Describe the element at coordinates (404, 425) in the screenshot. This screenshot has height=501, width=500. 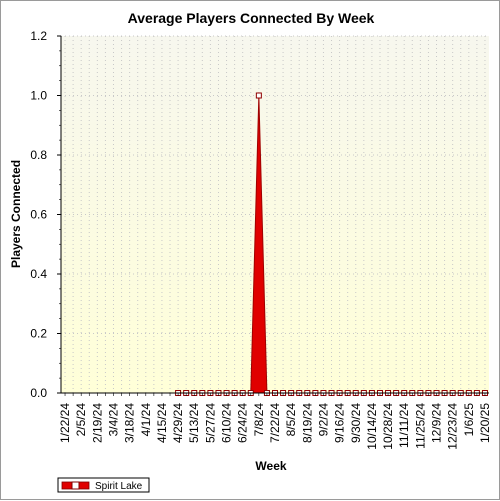
I see `x-tick-label: 11/11/24` at that location.